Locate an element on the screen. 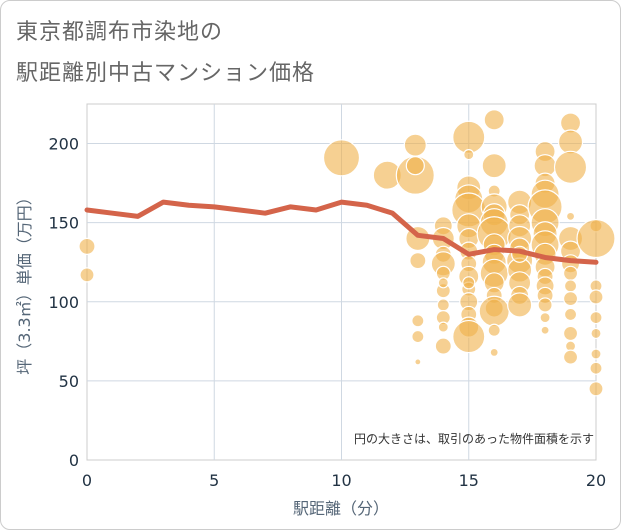  x-axis-title: 駅距離（分） is located at coordinates (341, 508).